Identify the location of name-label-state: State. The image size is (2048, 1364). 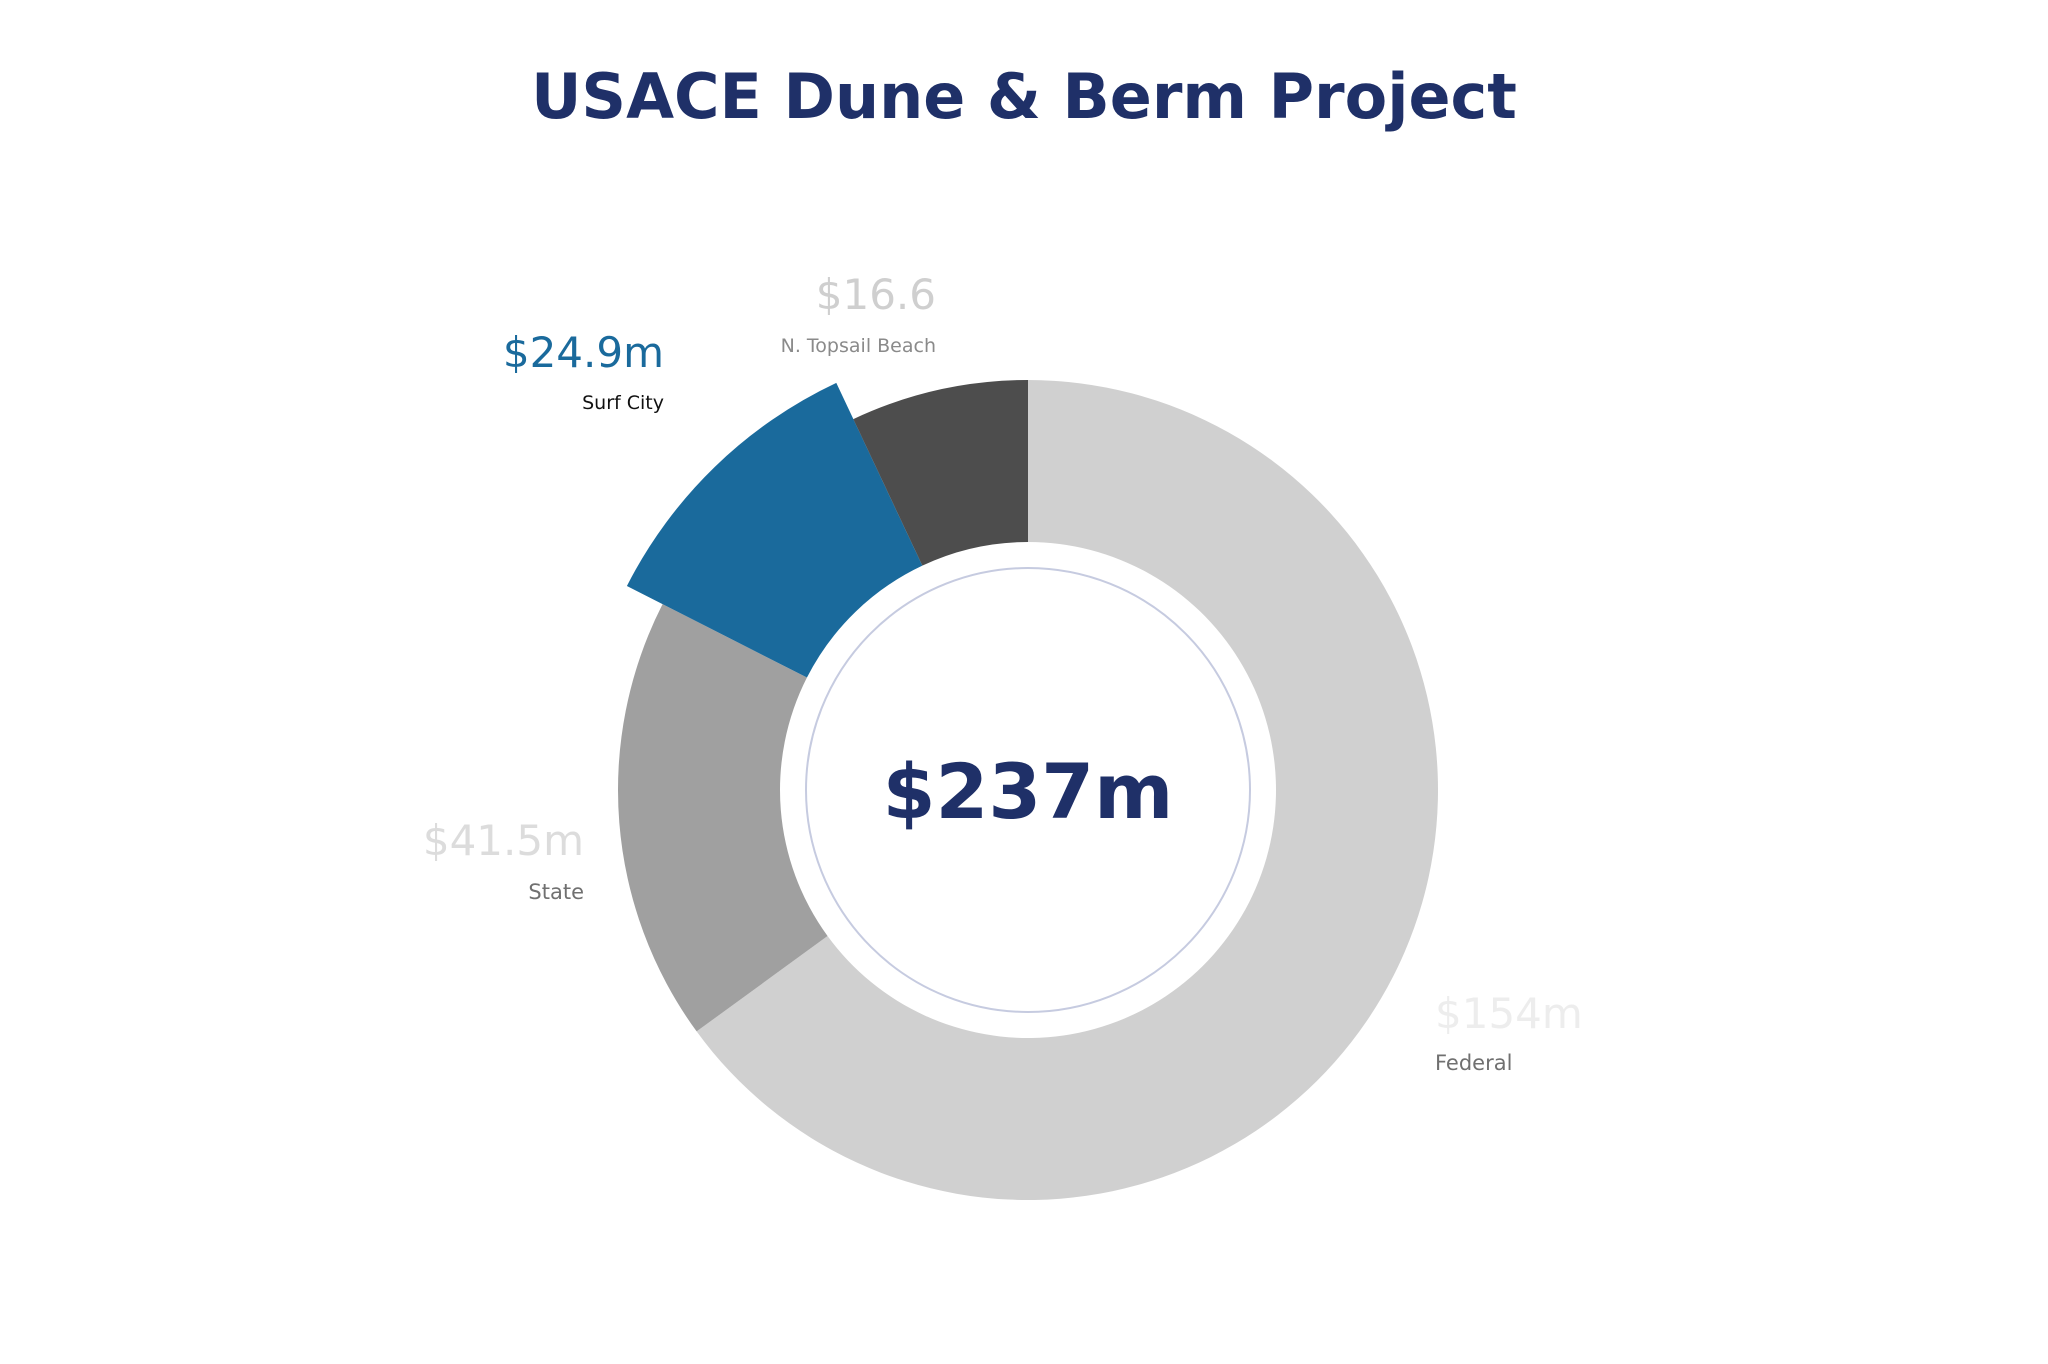
(556, 892).